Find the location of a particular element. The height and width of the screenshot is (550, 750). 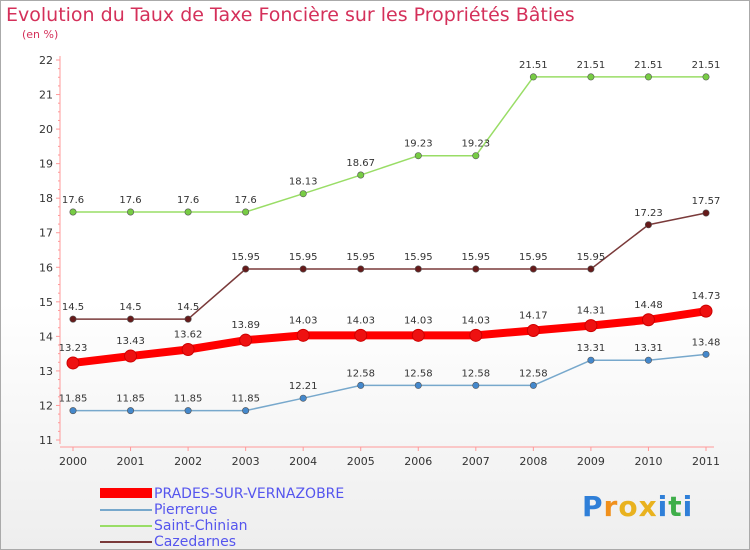

proxiti-logo: Proxiti is located at coordinates (637, 506).